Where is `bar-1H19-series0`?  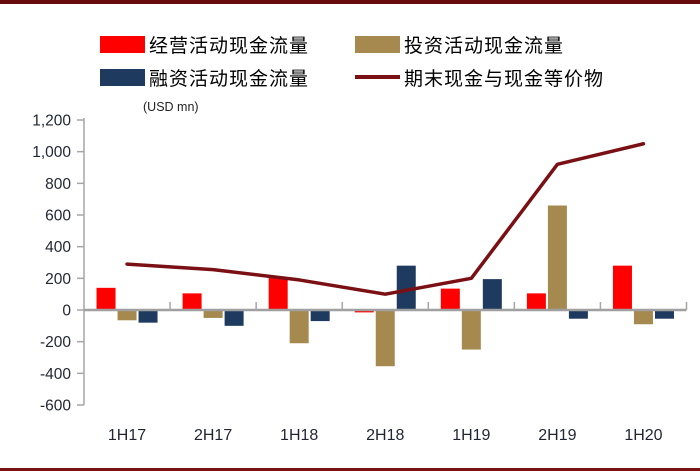
bar-1H19-series0 is located at coordinates (450, 299).